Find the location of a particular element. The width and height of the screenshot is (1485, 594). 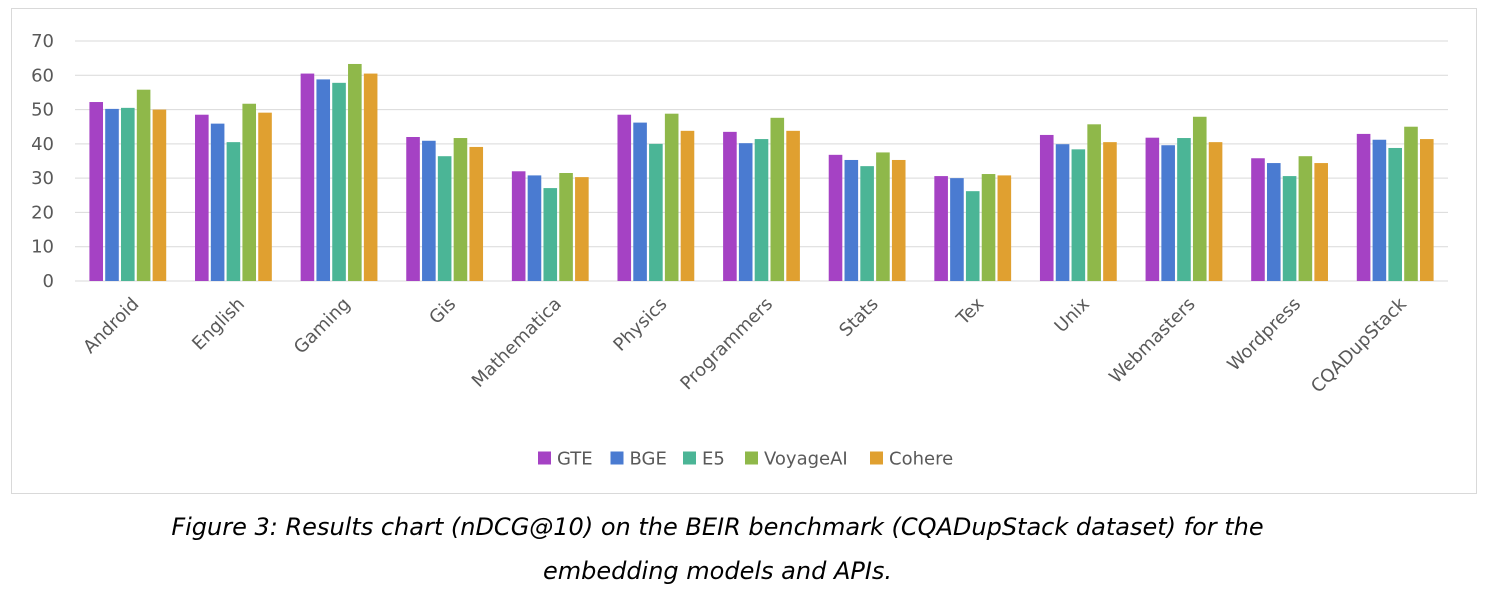

bar-gte-webmasters is located at coordinates (1152, 209).